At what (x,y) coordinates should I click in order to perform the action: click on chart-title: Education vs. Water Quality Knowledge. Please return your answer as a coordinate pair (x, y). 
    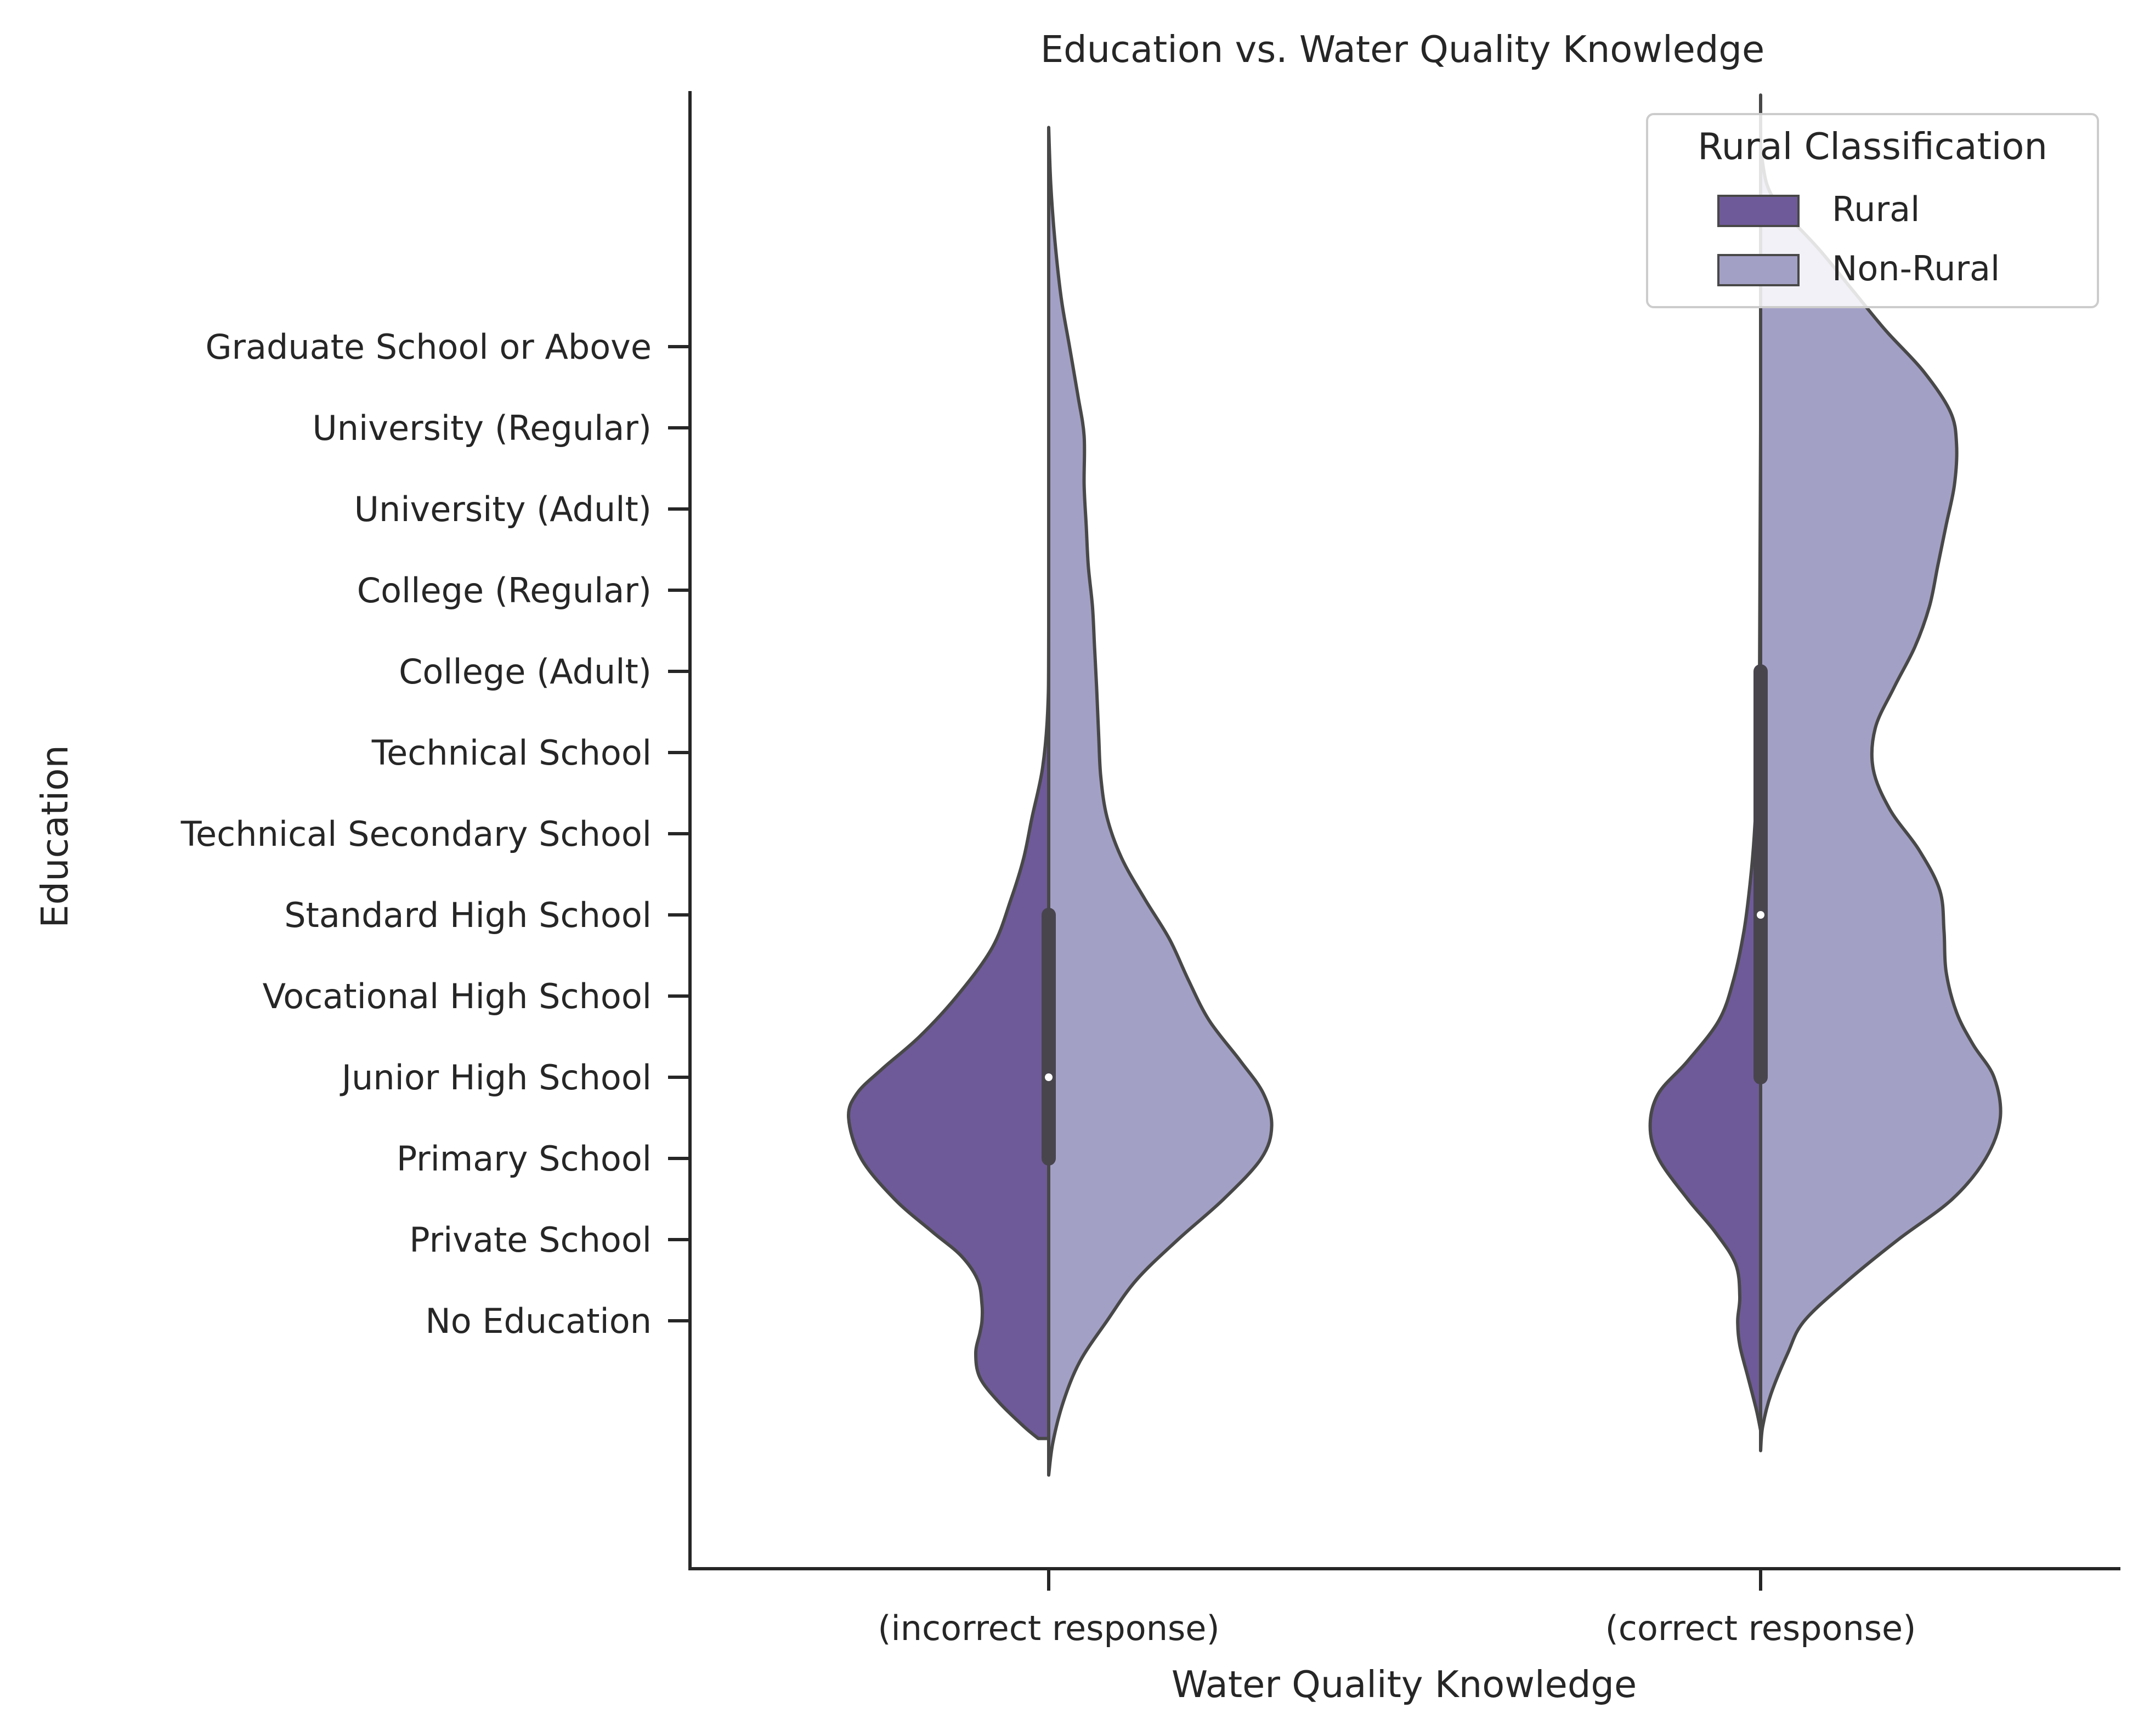
    Looking at the image, I should click on (1402, 49).